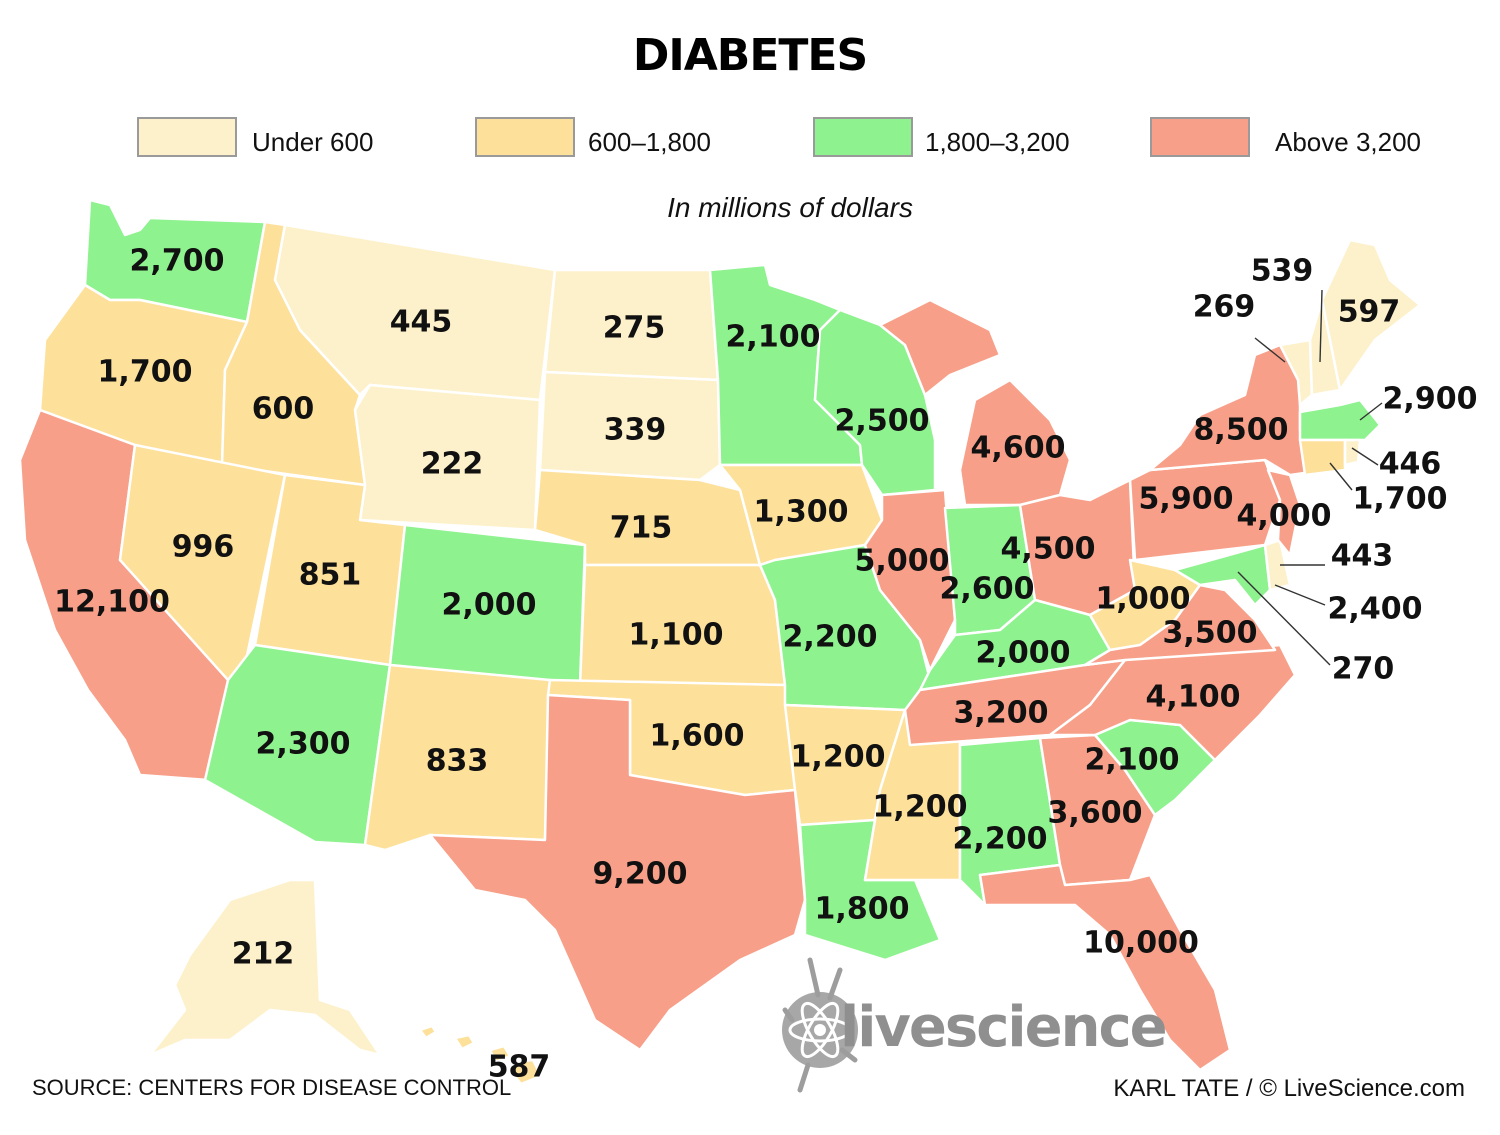  Describe the element at coordinates (790, 207) in the screenshot. I see `map-subtitle: In millions of dollars` at that location.